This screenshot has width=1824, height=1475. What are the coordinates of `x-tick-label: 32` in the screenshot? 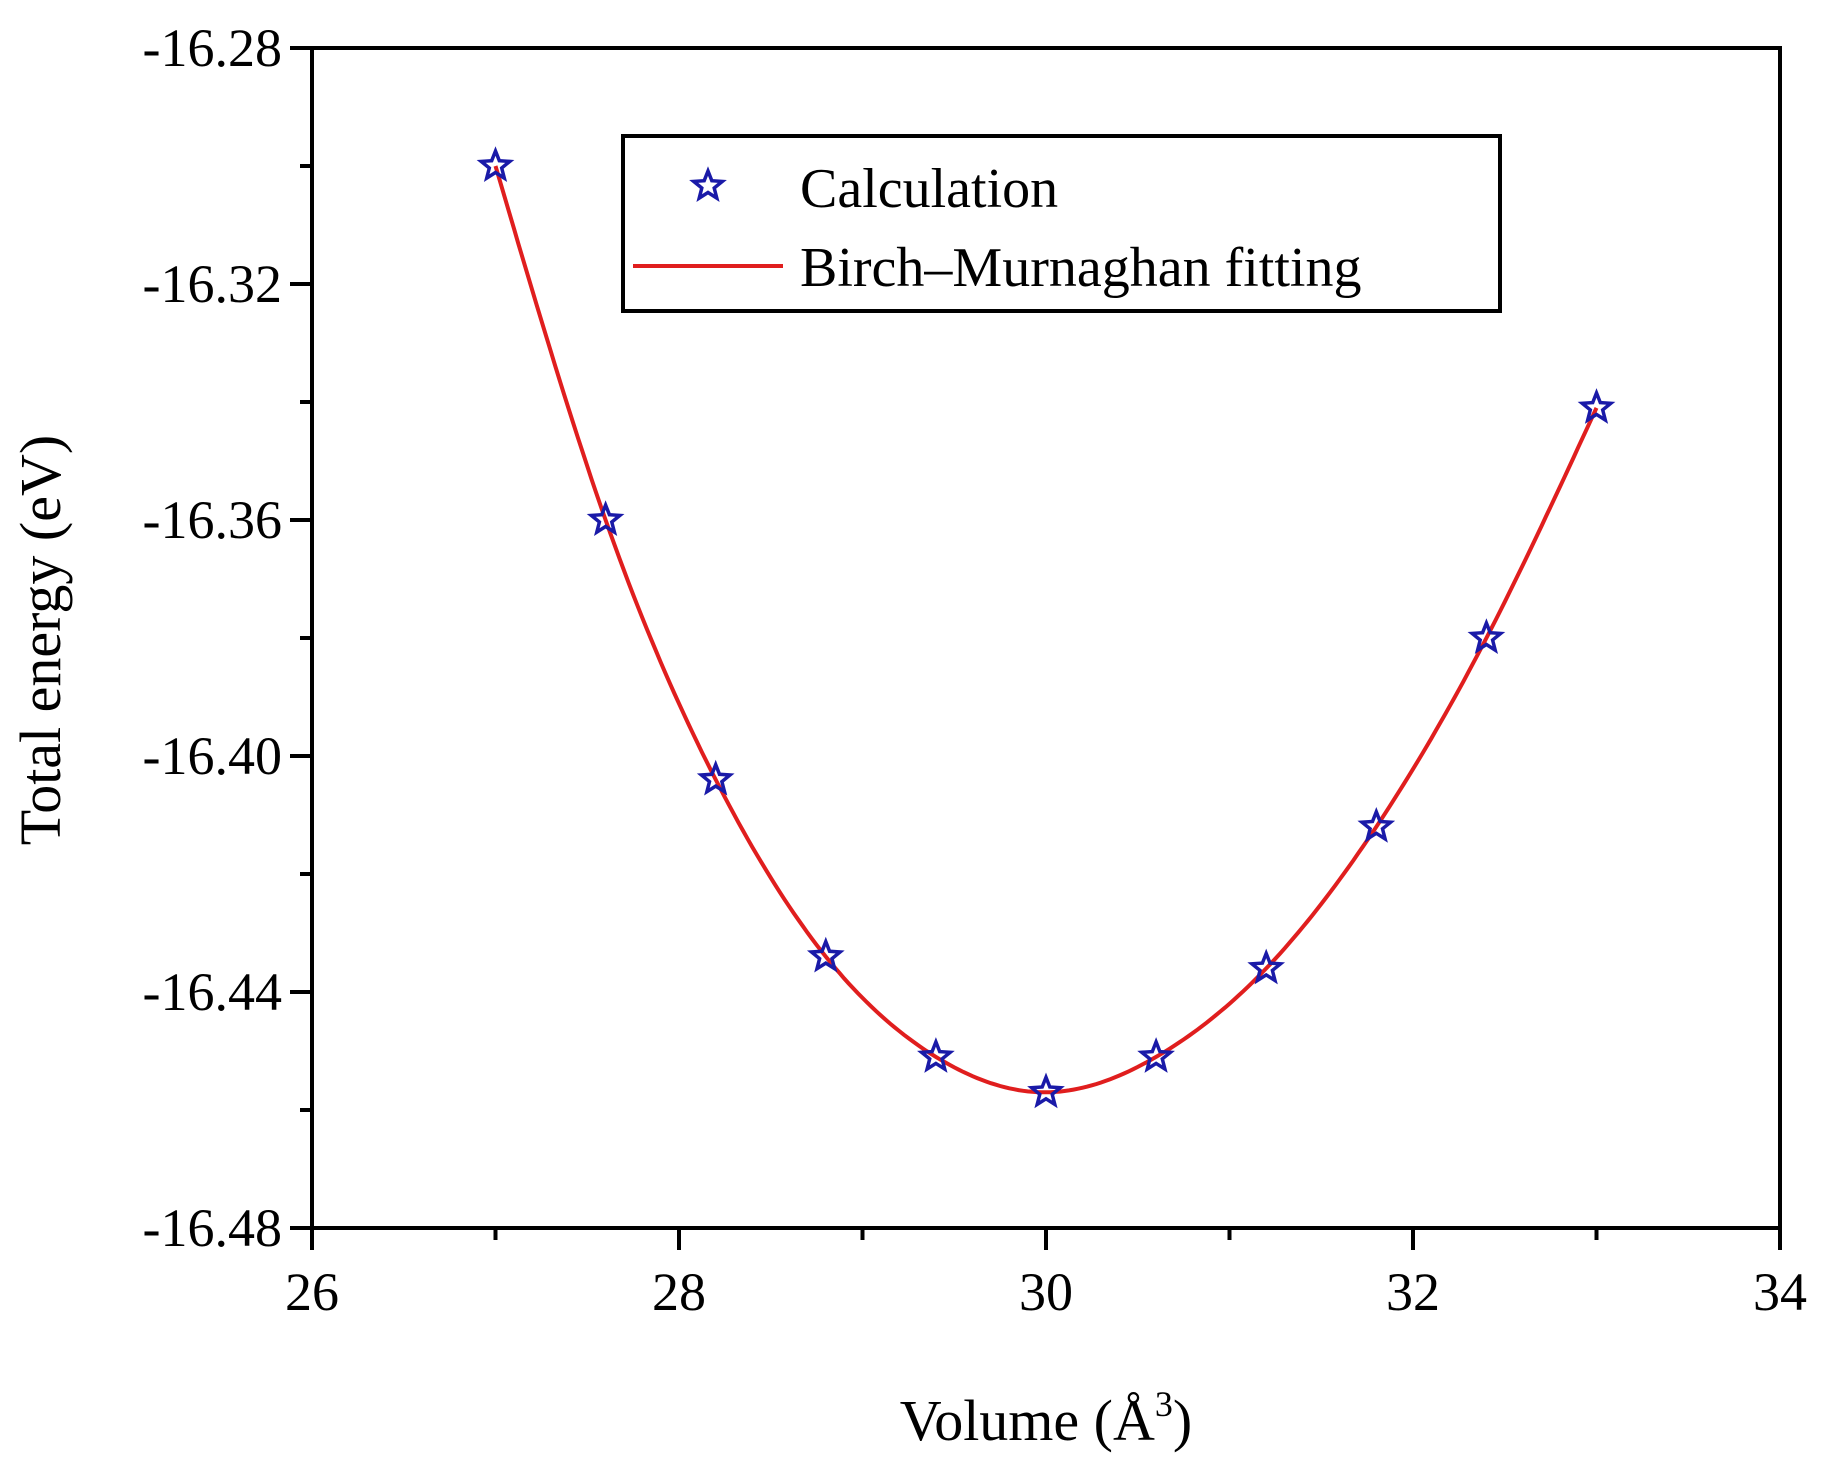 It's located at (1413, 1292).